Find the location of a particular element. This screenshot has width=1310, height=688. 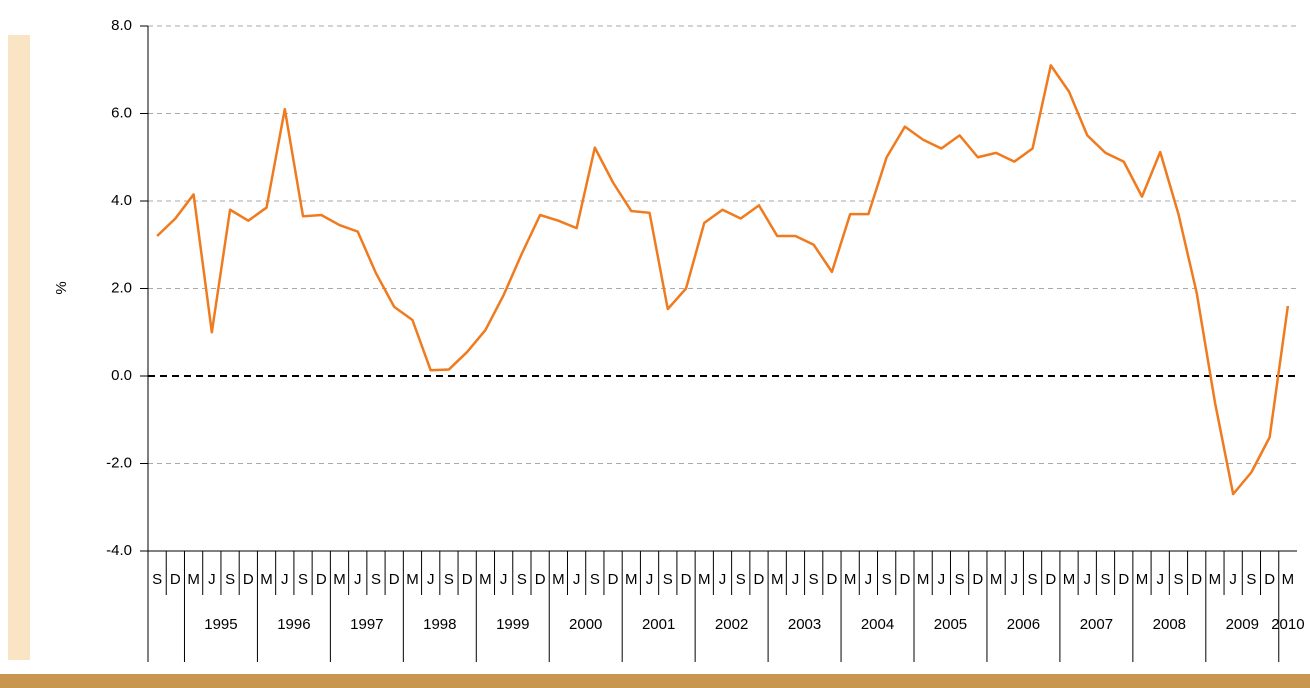

y-tick-label: -4.0 is located at coordinates (119, 550).